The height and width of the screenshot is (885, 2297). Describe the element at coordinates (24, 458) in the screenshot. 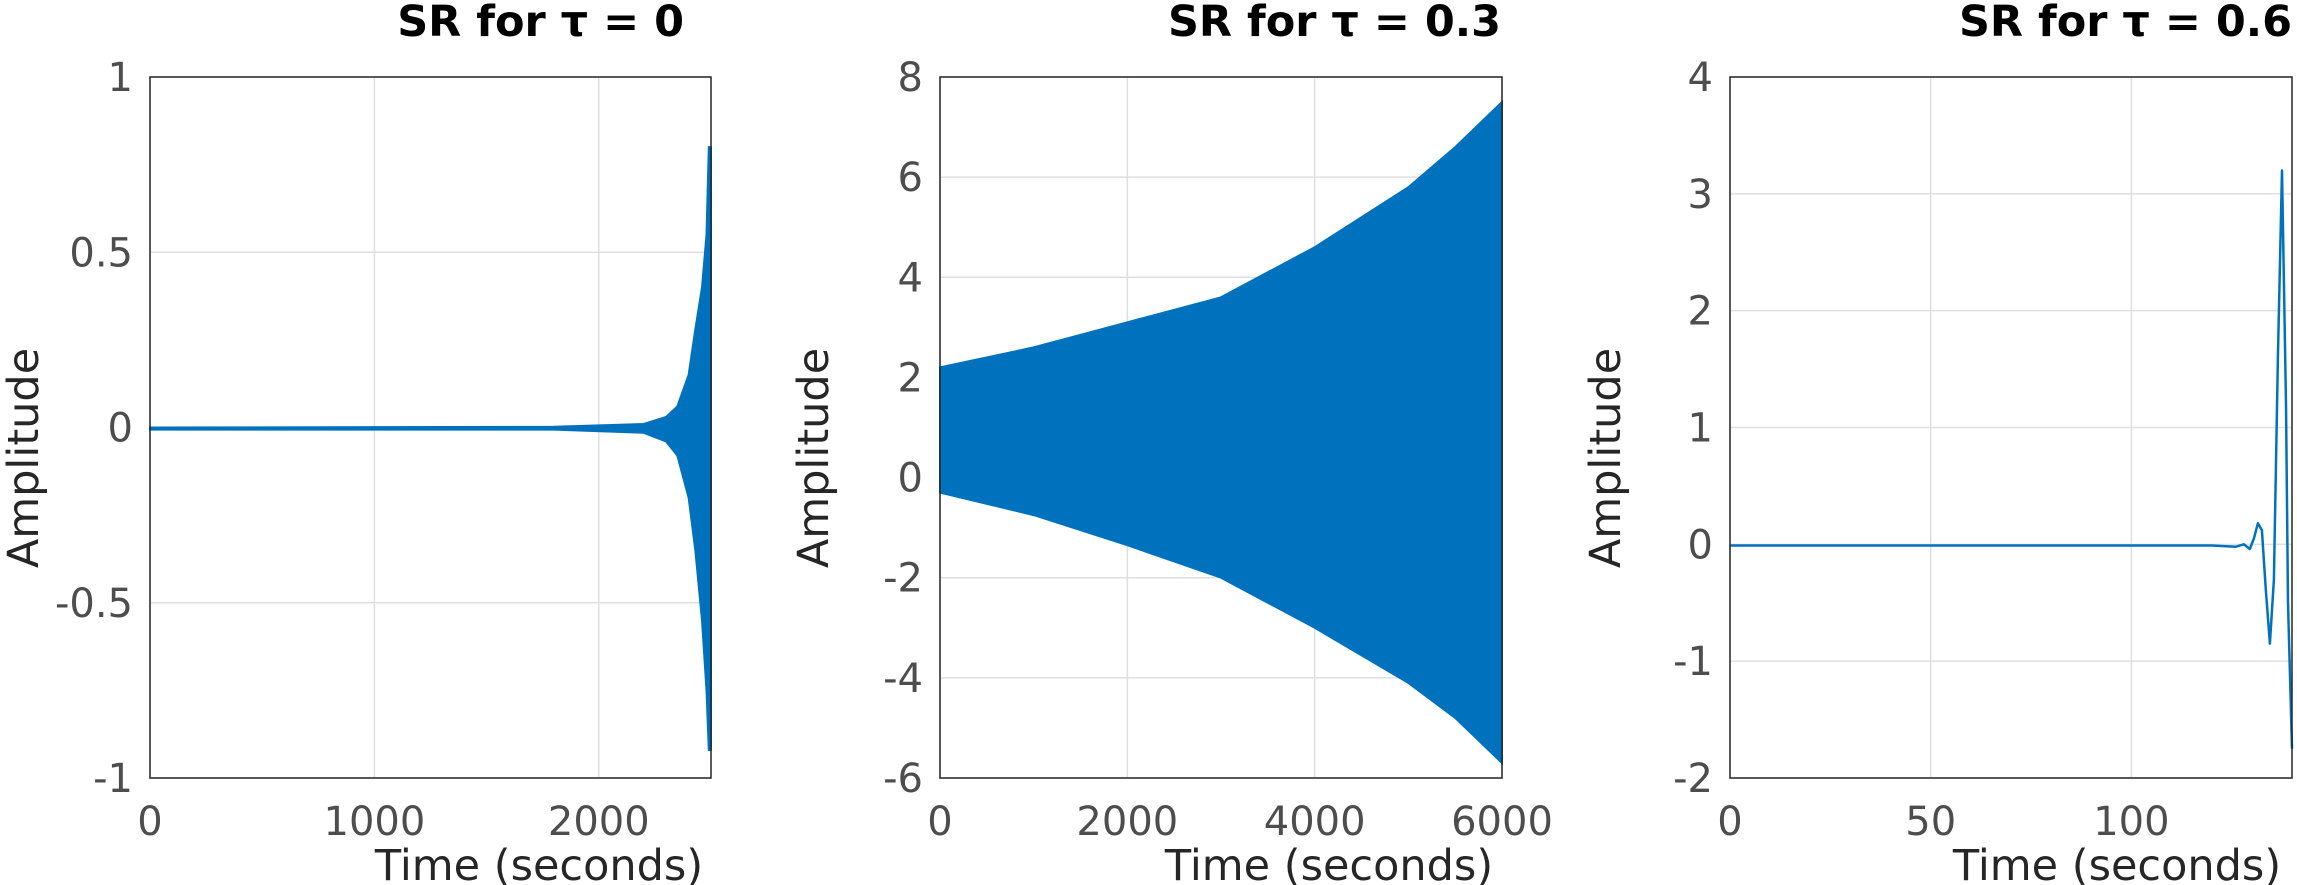

I see `subplot-1-ylabel: Amplitude` at that location.